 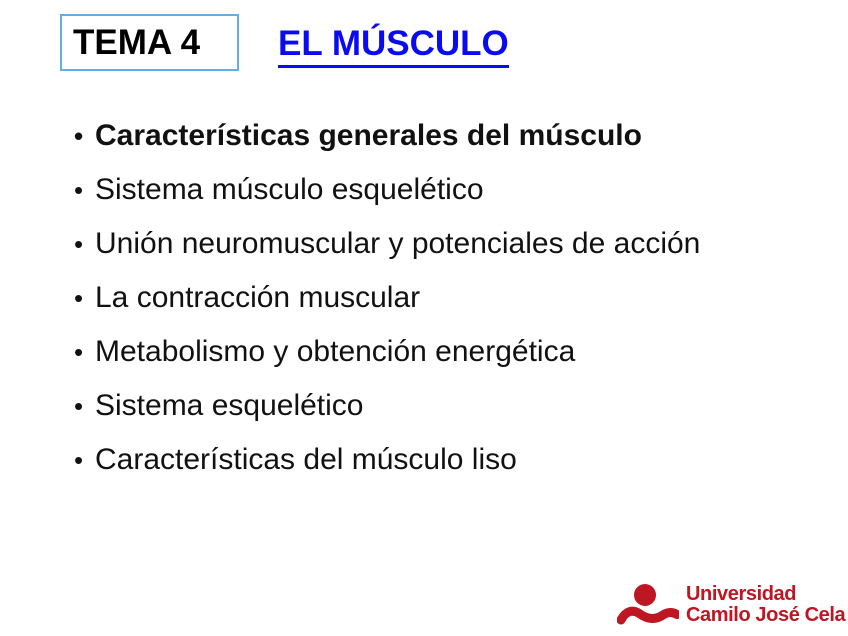 I want to click on list-item: Características generales del músculo, so click(x=445, y=136).